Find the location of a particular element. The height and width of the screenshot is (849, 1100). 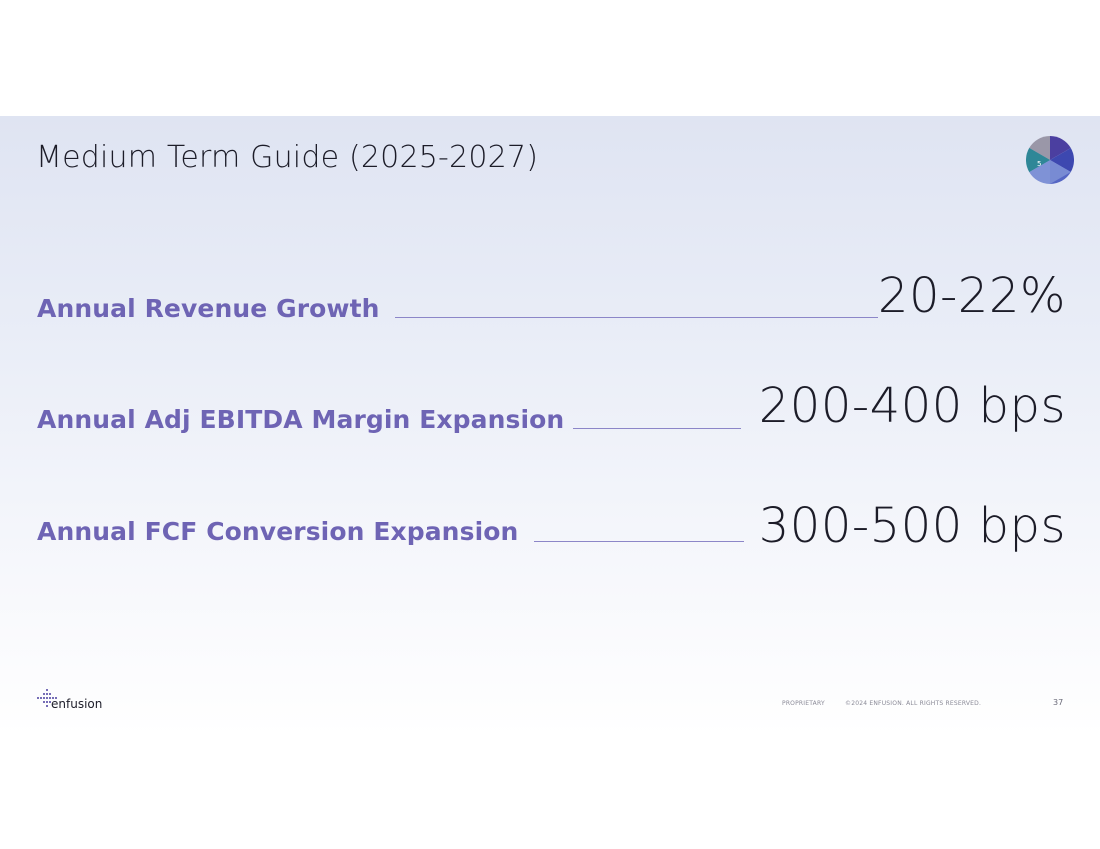

enfusion-logo: enfusion is located at coordinates (76, 701).